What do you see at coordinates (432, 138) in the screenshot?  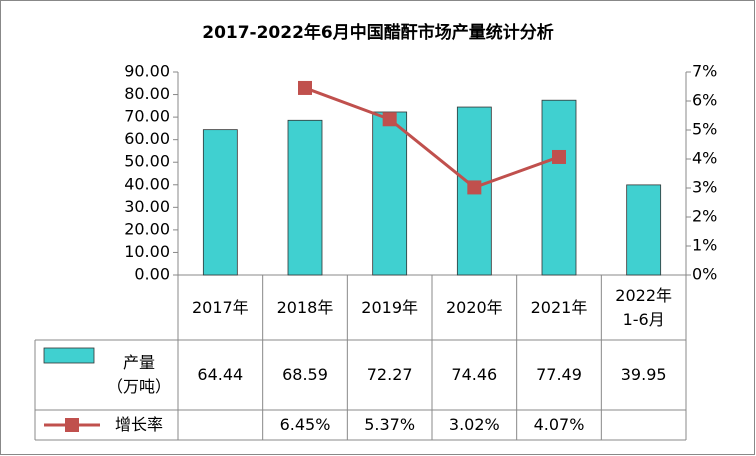 I see `line` at bounding box center [432, 138].